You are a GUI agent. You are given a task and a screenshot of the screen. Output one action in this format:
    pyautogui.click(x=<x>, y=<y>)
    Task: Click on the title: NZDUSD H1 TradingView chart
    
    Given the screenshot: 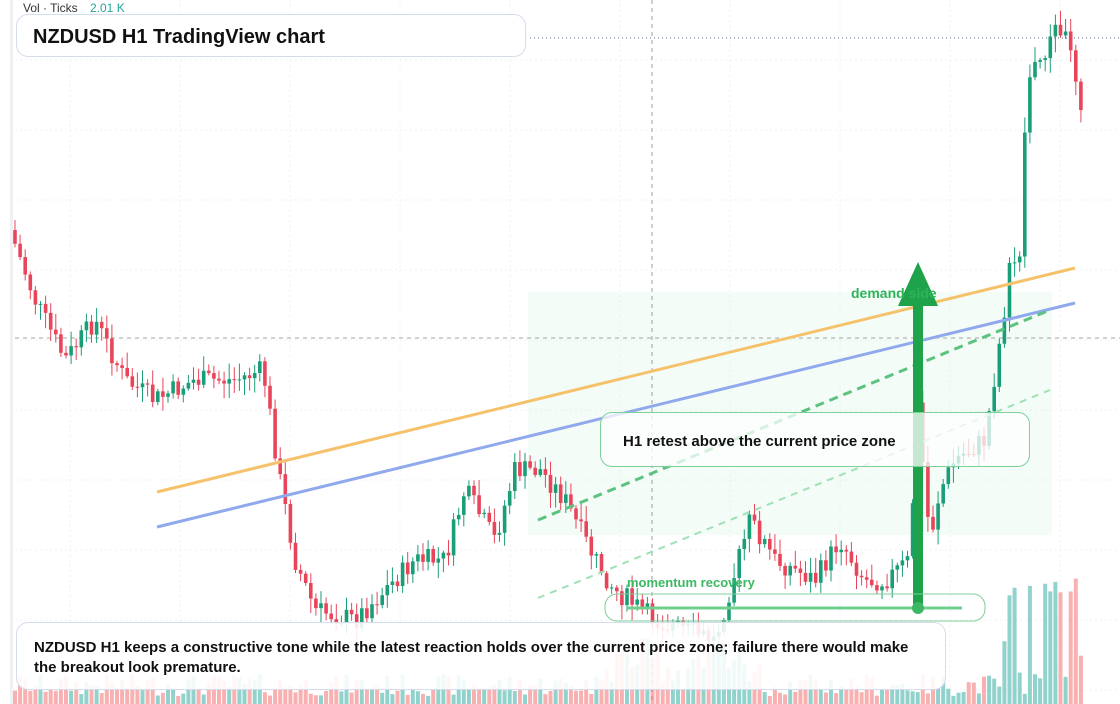 What is the action you would take?
    pyautogui.click(x=179, y=37)
    